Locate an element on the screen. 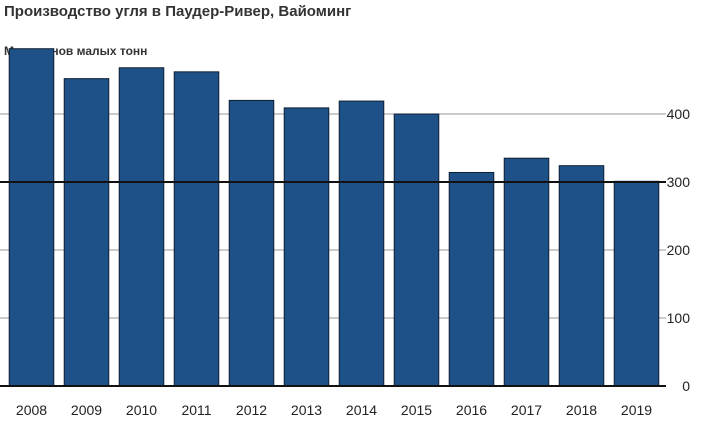 The height and width of the screenshot is (424, 725). x-tick-2011: 2011 is located at coordinates (196, 410).